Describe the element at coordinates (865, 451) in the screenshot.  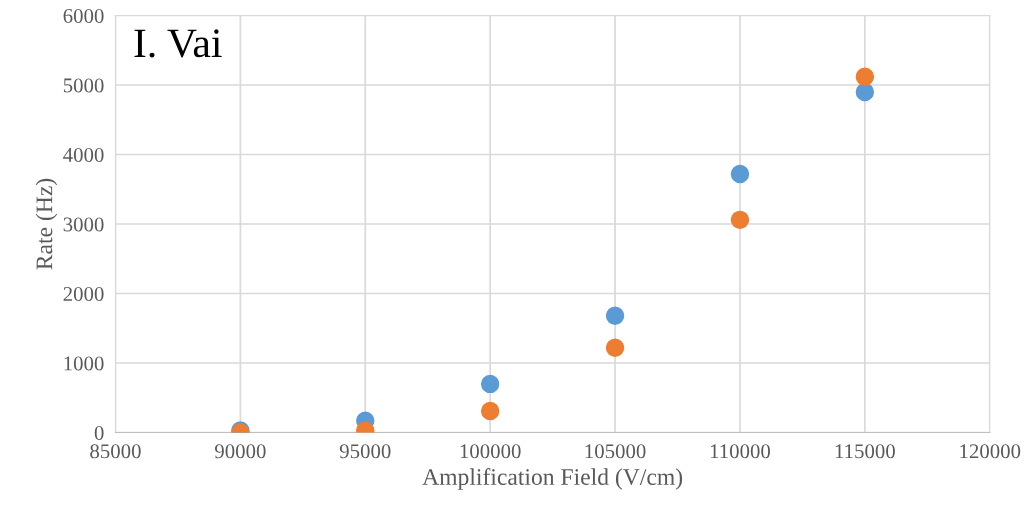
I see `x-tick-label: 115000` at that location.